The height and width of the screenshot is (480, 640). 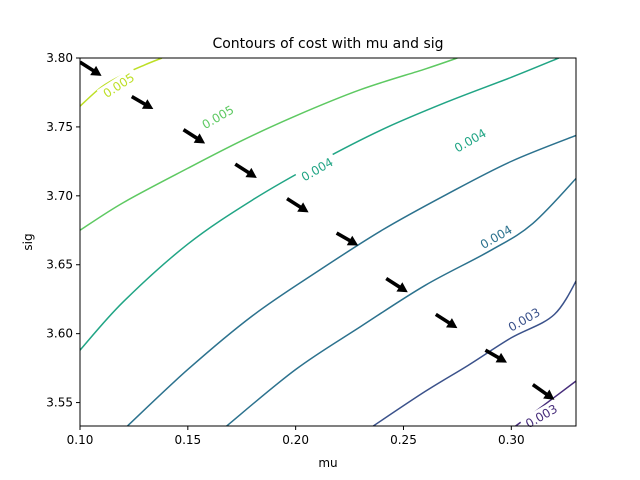 I want to click on y-tick-label: 3.65, so click(x=59, y=265).